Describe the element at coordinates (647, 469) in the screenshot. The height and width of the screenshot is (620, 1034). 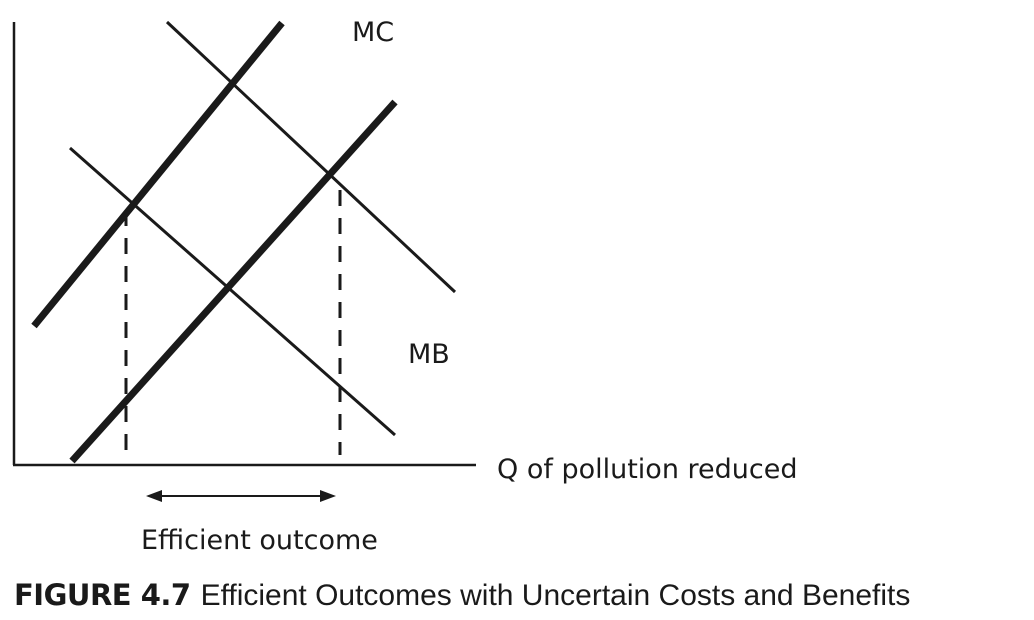
I see `x-axis-label: Q of pollution reduced` at that location.